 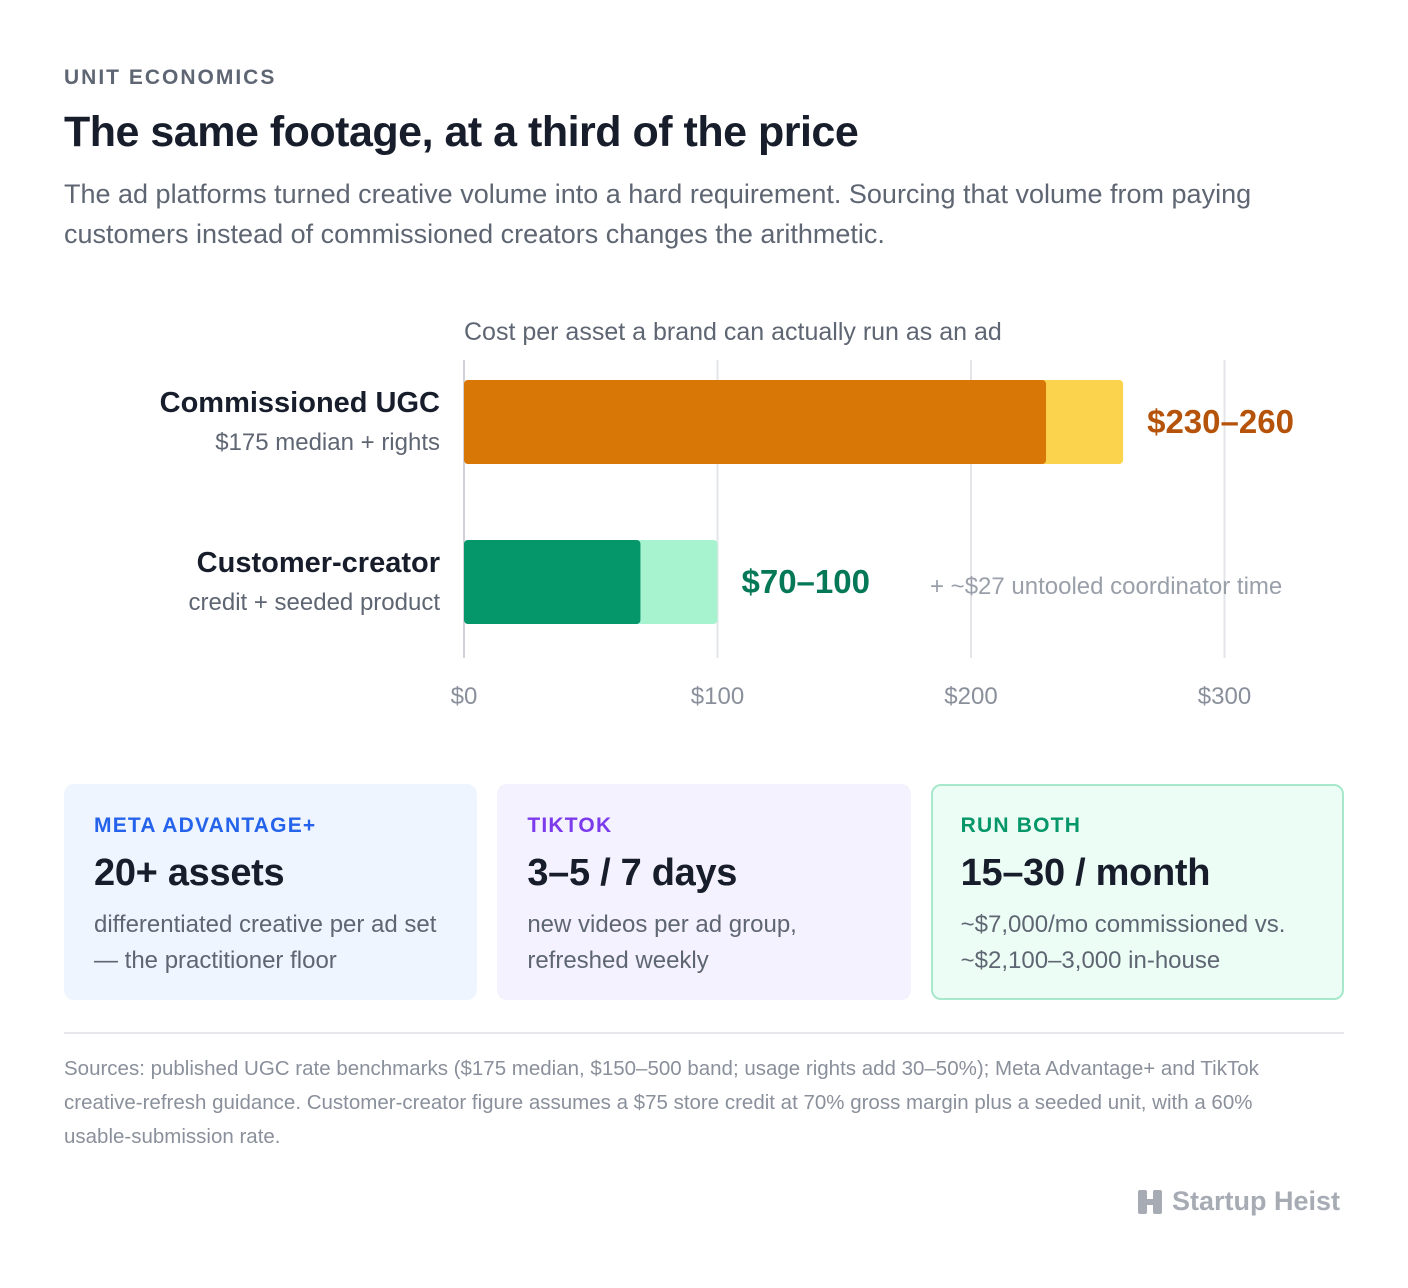 What do you see at coordinates (300, 403) in the screenshot?
I see `category-label: Commissioned UGC` at bounding box center [300, 403].